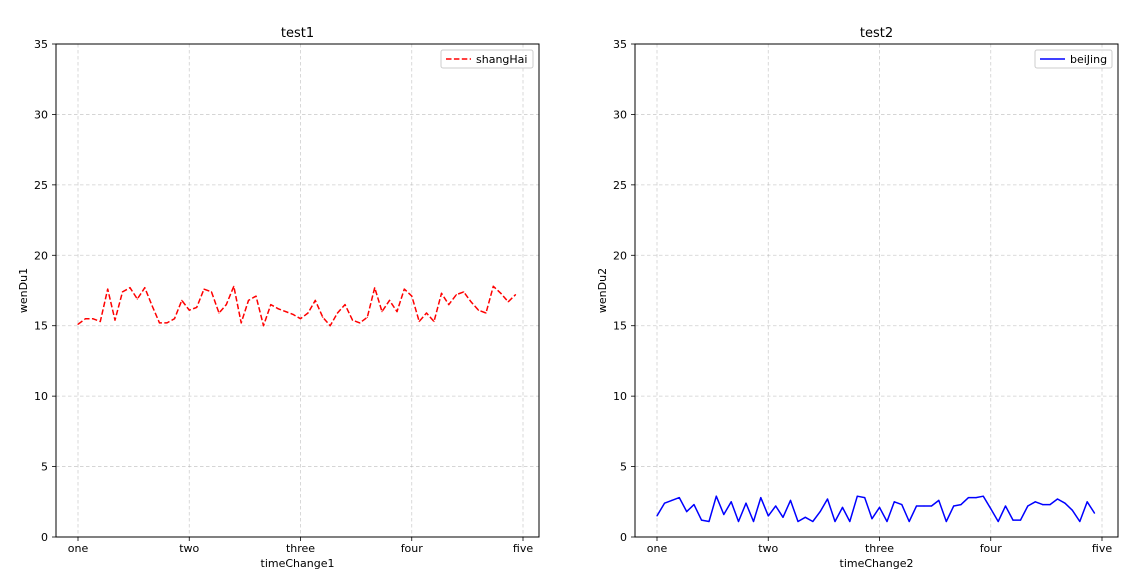 This screenshot has width=1142, height=587. Describe the element at coordinates (620, 185) in the screenshot. I see `y-tick-label: 25` at that location.